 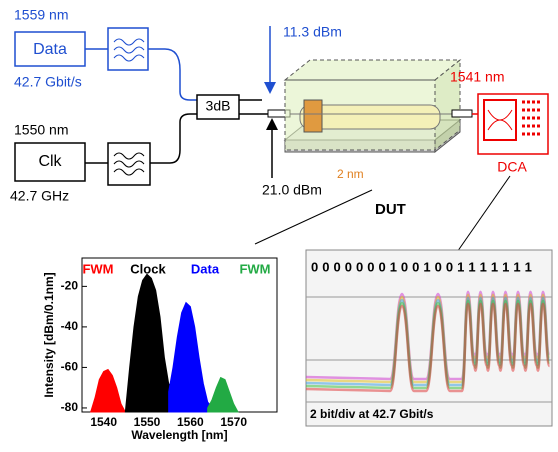 What do you see at coordinates (190, 422) in the screenshot?
I see `x-tick-label: 1560` at bounding box center [190, 422].